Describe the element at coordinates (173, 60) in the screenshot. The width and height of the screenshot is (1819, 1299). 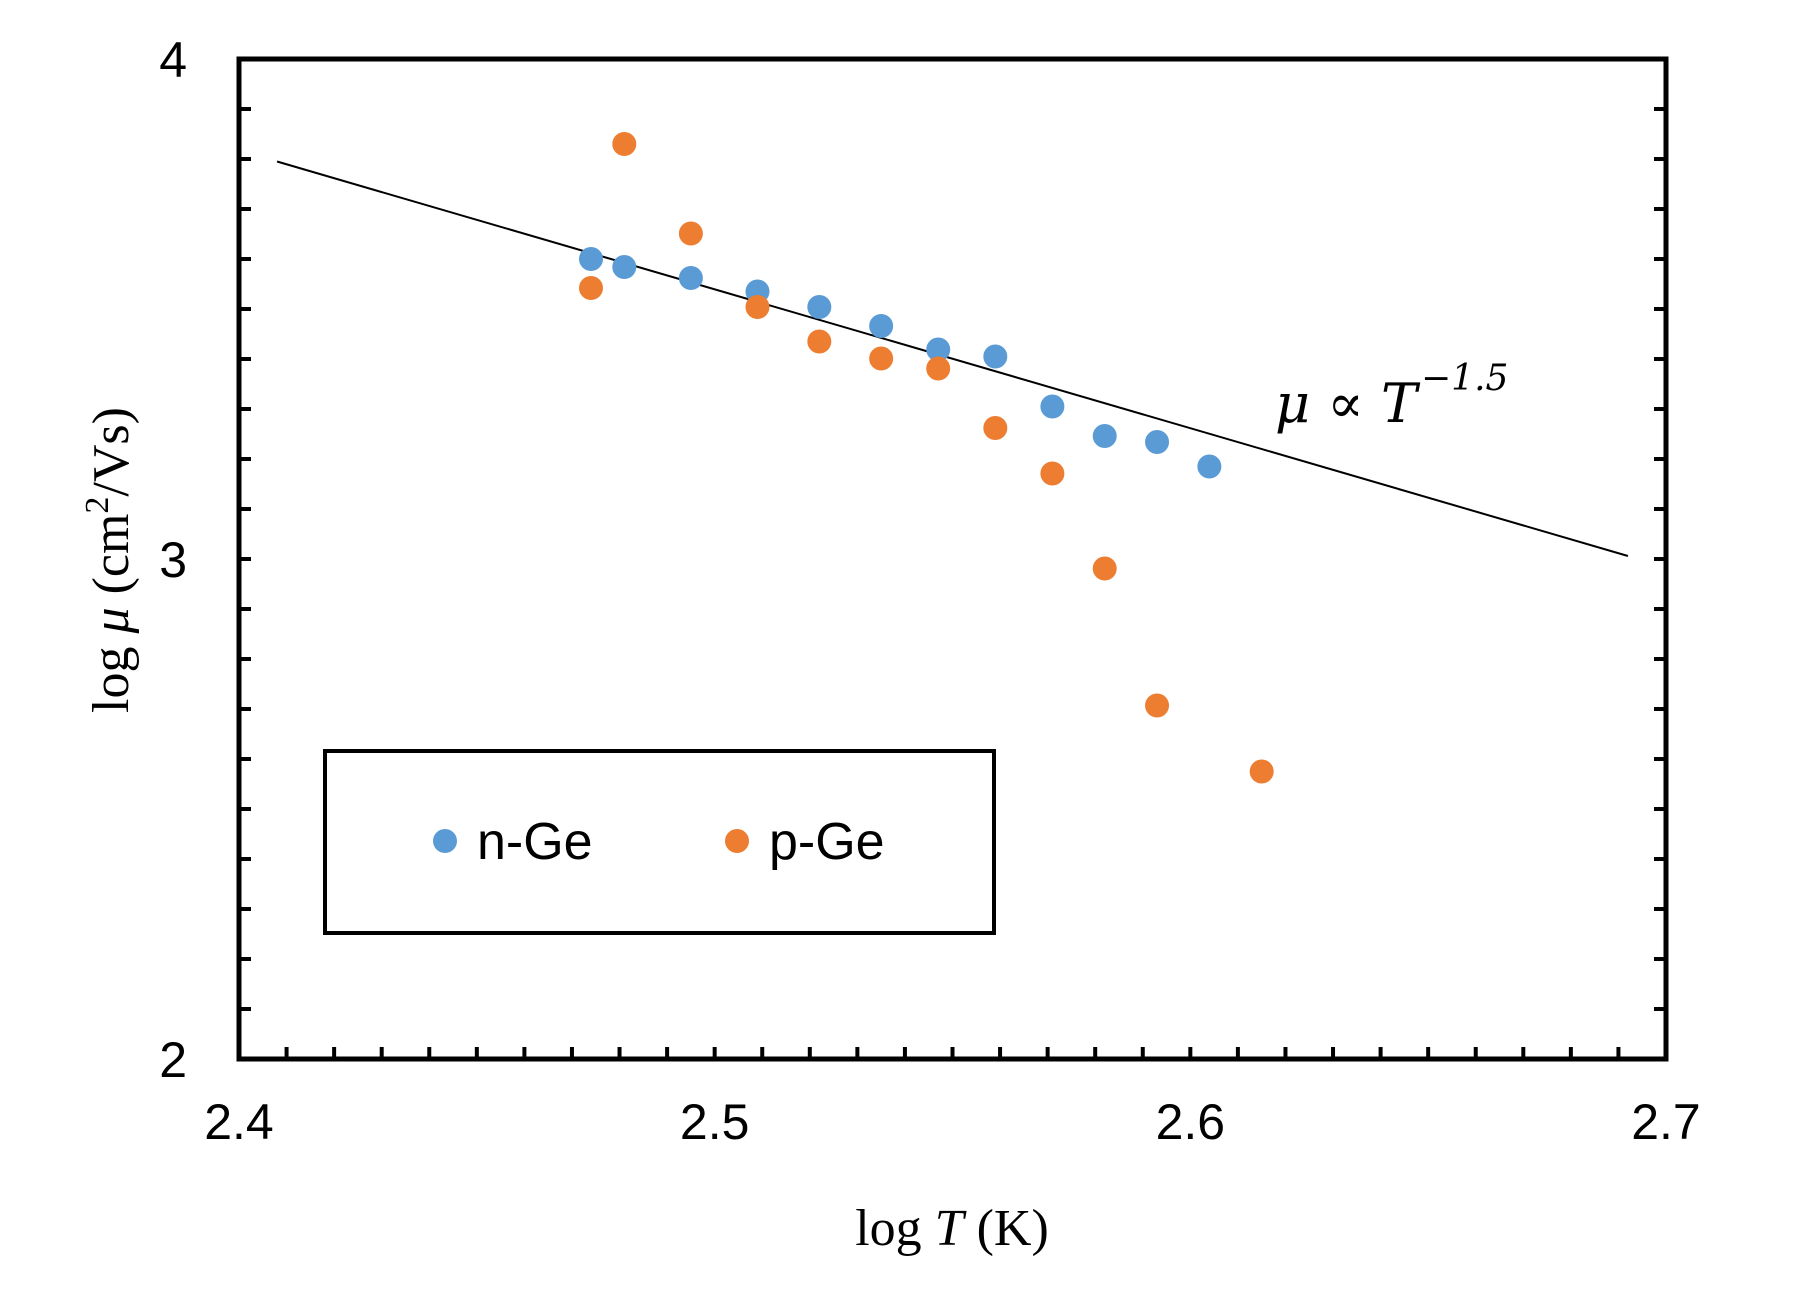
I see `y-tick-label: 4` at that location.